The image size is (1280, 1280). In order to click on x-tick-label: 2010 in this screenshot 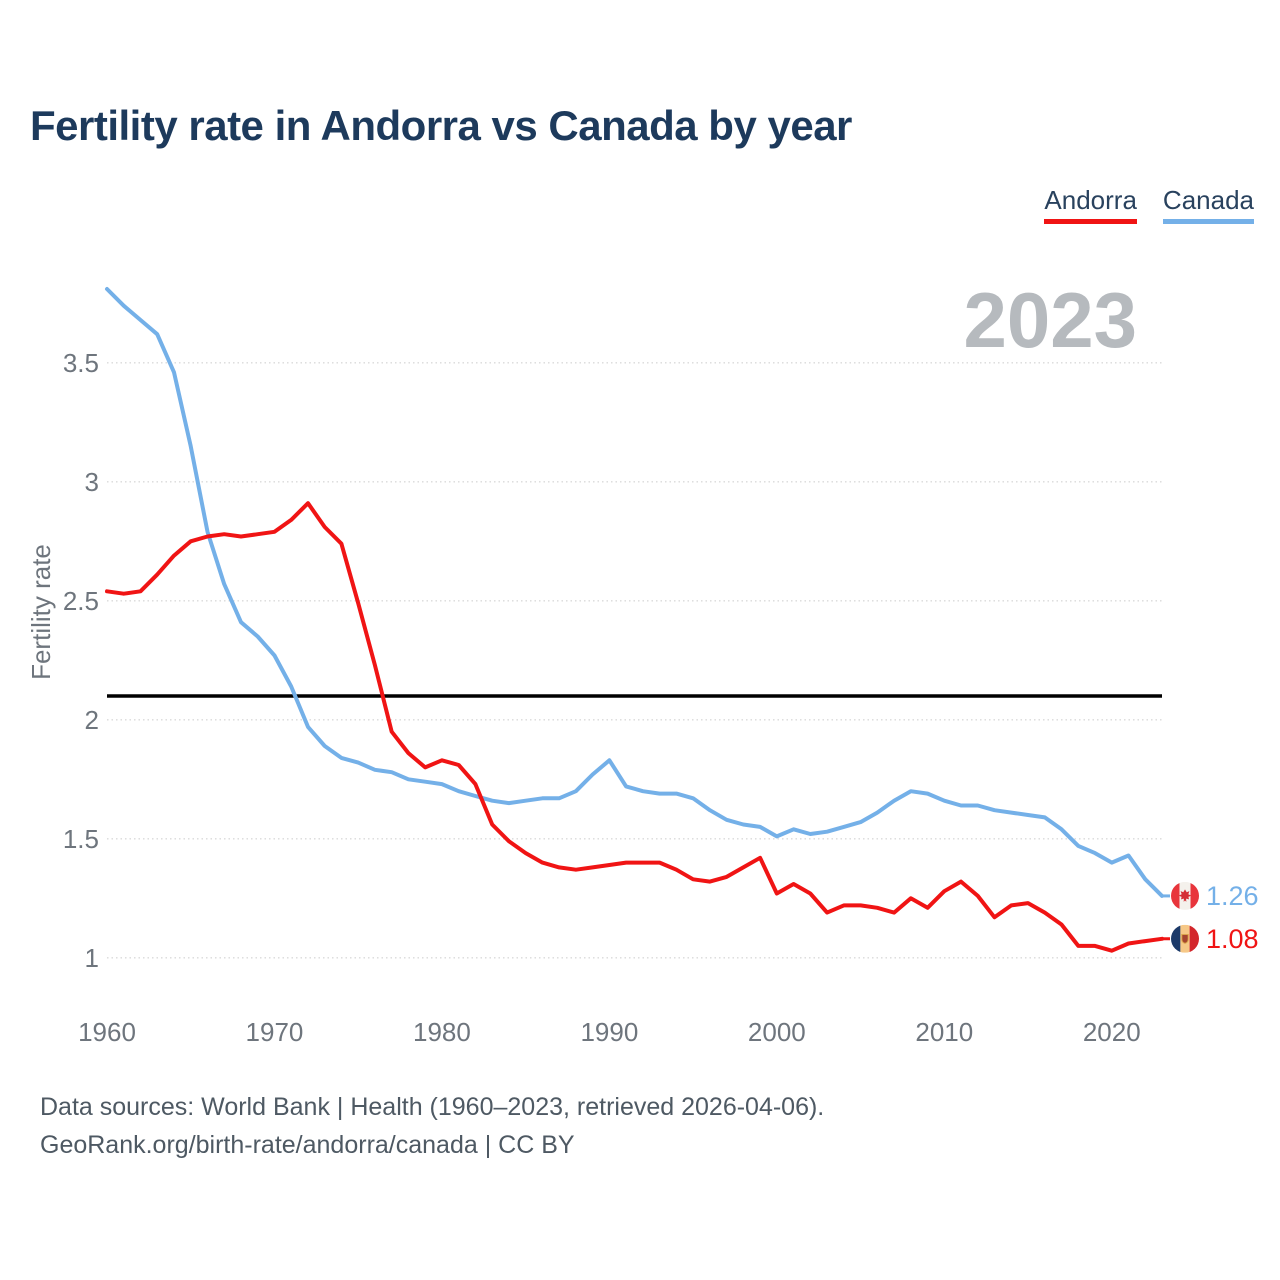, I will do `click(944, 1032)`.